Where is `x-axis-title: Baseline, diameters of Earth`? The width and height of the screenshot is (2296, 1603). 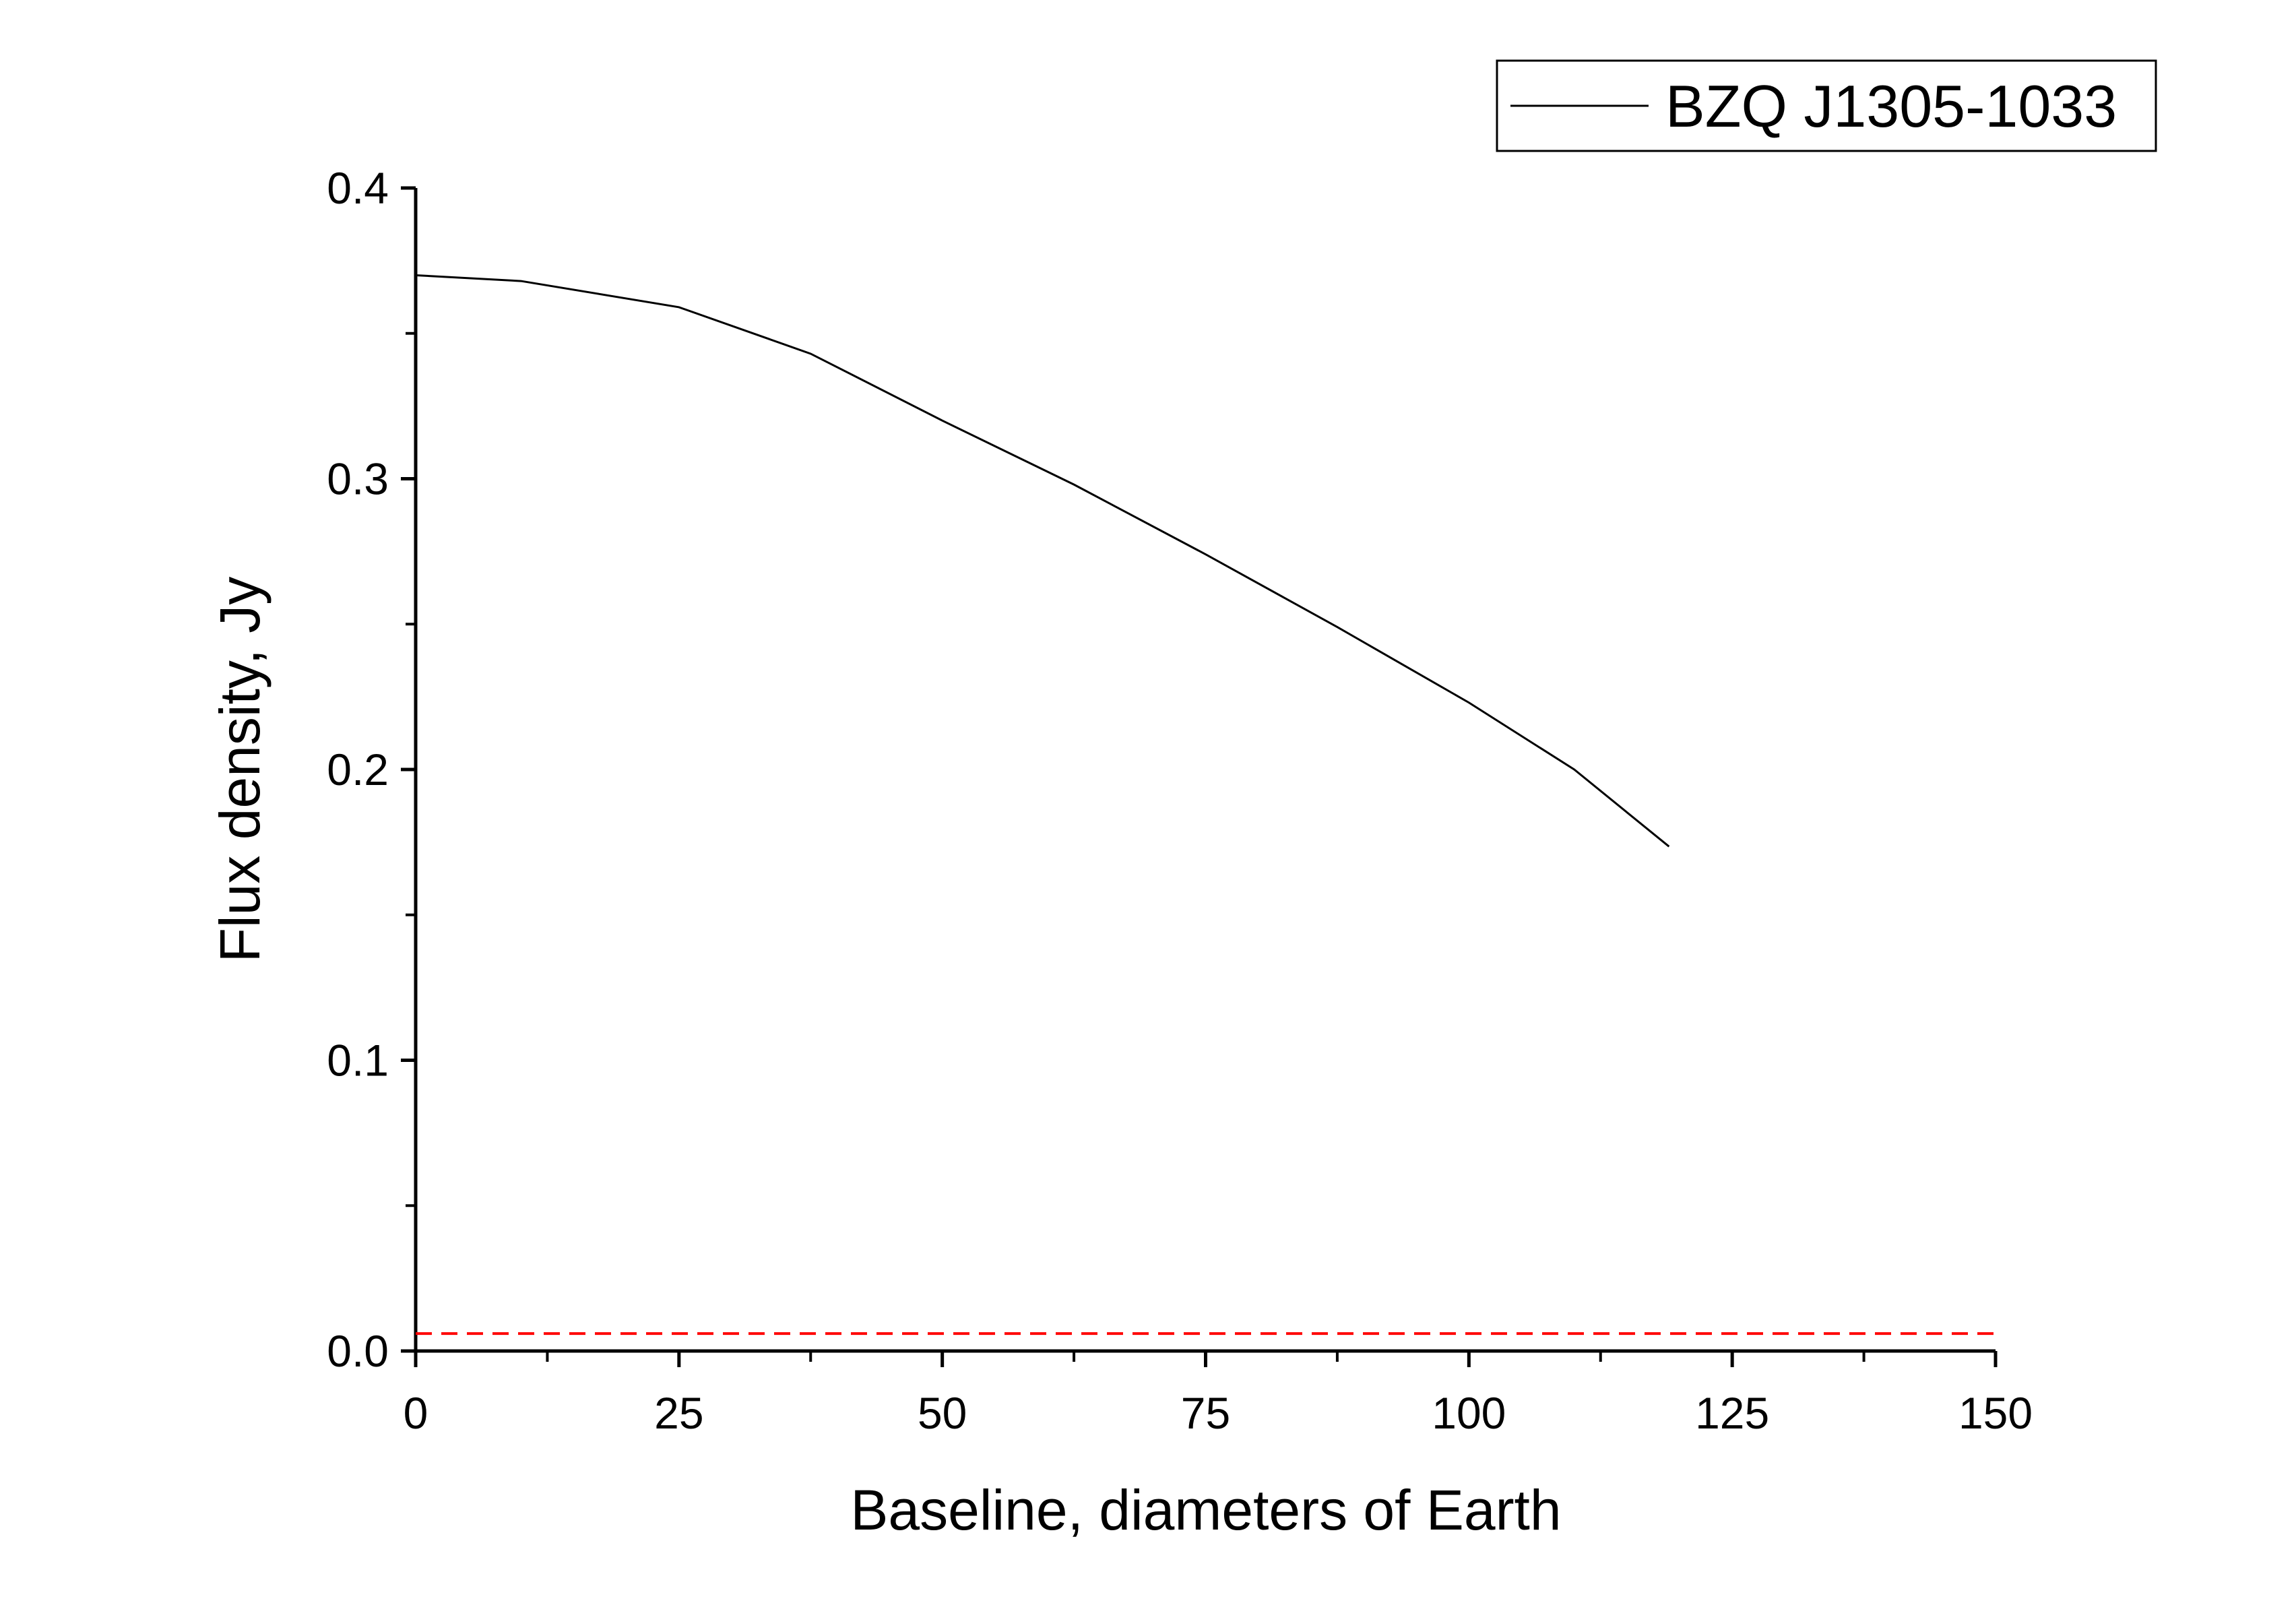
x-axis-title: Baseline, diameters of Earth is located at coordinates (1205, 1510).